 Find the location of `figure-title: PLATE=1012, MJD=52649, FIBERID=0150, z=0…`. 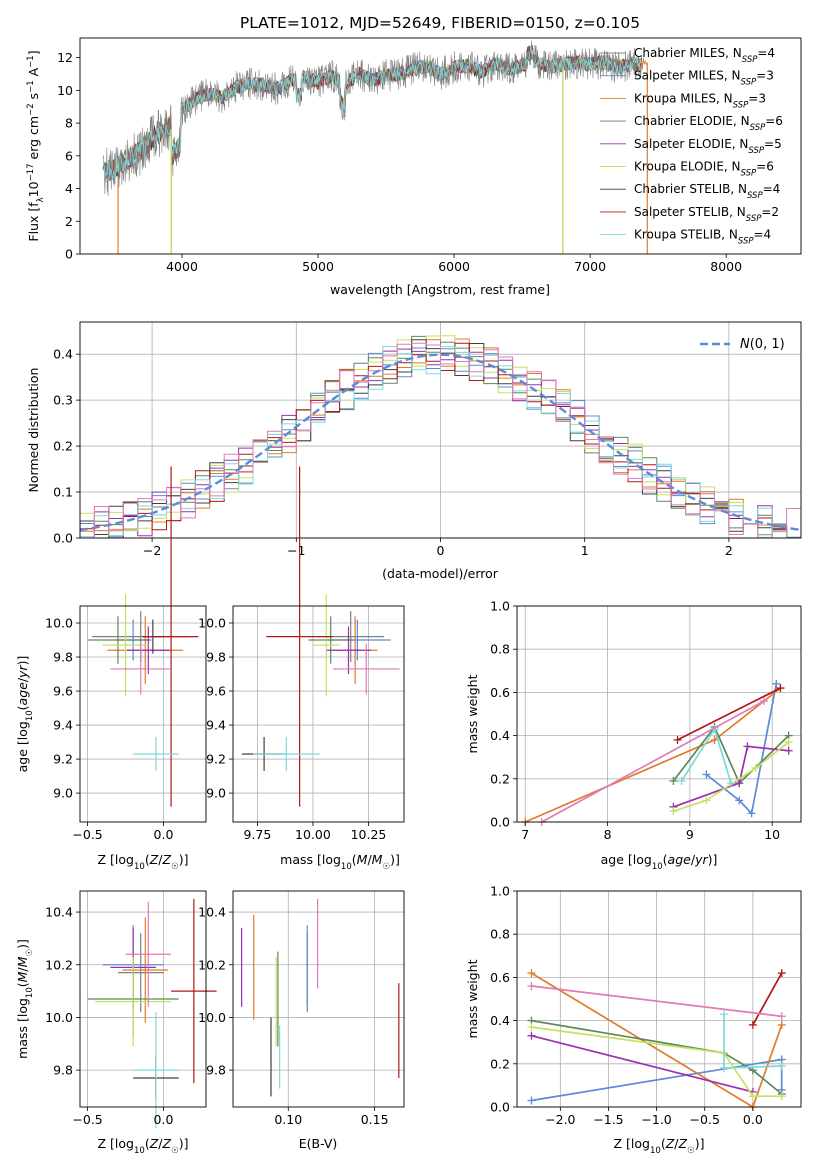

figure-title: PLATE=1012, MJD=52649, FIBERID=0150, z=0… is located at coordinates (440, 23).